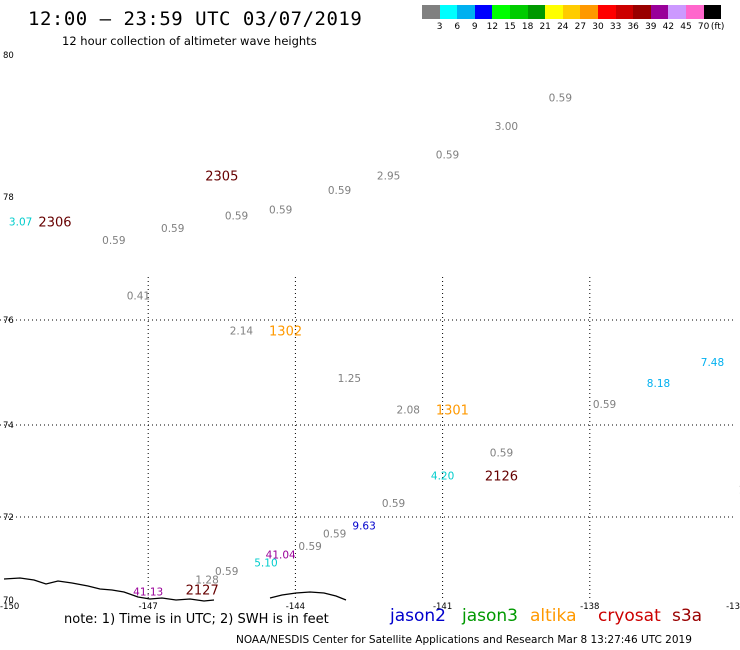  What do you see at coordinates (8, 426) in the screenshot?
I see `latitude-label: 74` at bounding box center [8, 426].